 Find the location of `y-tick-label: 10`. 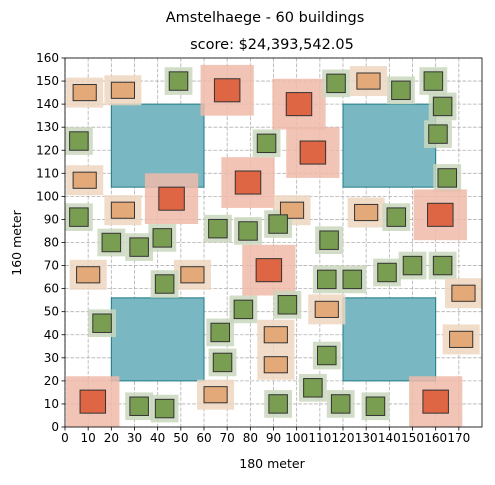

y-tick-label: 10 is located at coordinates (51, 404).